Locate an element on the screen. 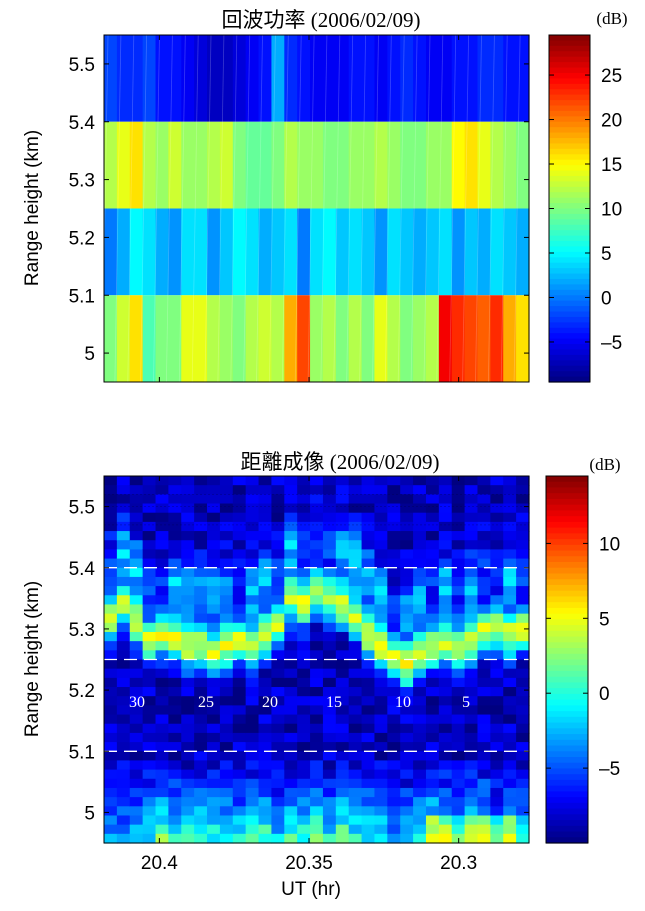  top-streak-line is located at coordinates (221, 208).